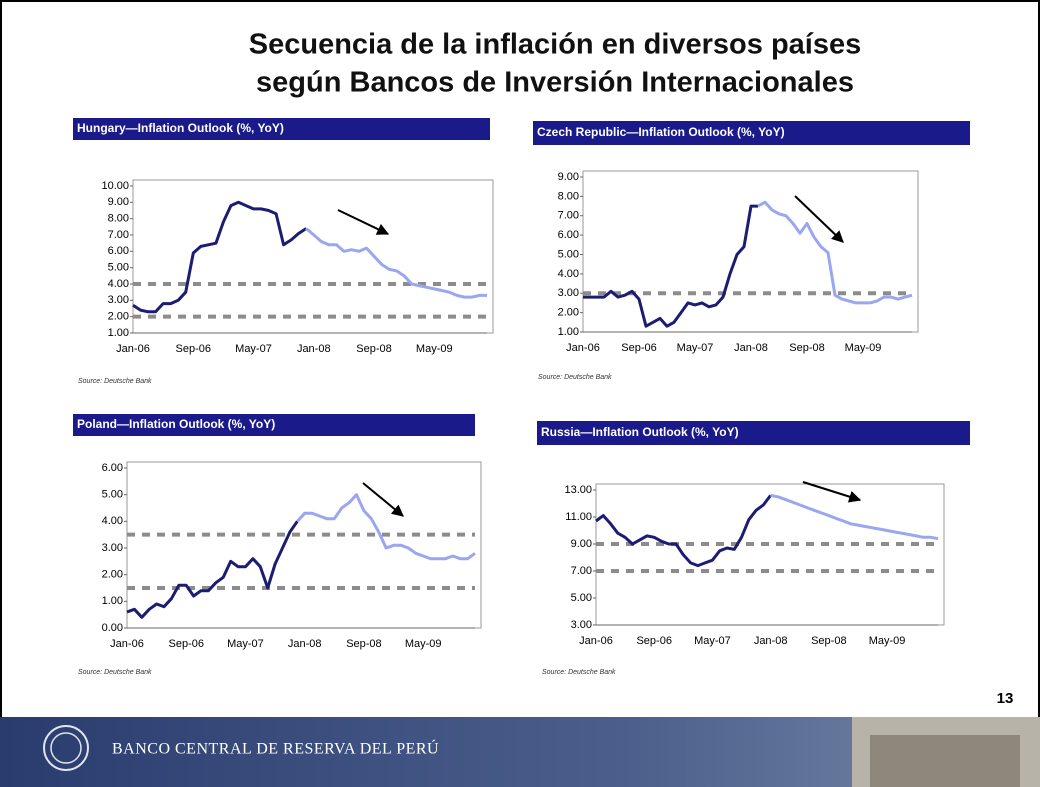 This screenshot has height=787, width=1040. Describe the element at coordinates (945, 761) in the screenshot. I see `footer-photo` at that location.